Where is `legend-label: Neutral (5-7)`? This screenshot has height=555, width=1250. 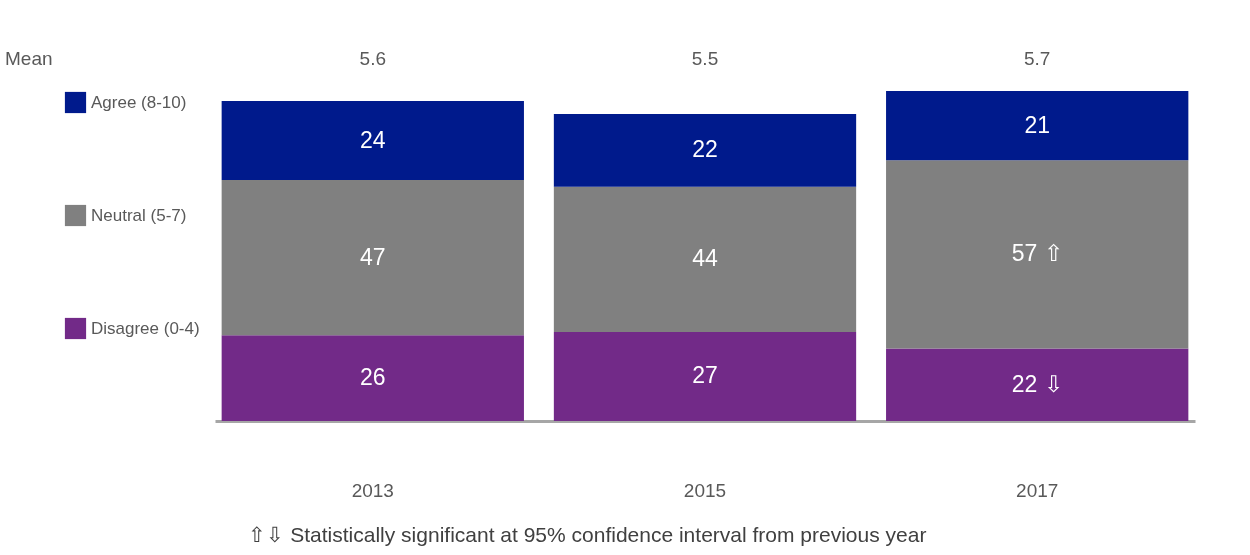
legend-label: Neutral (5-7) is located at coordinates (139, 215).